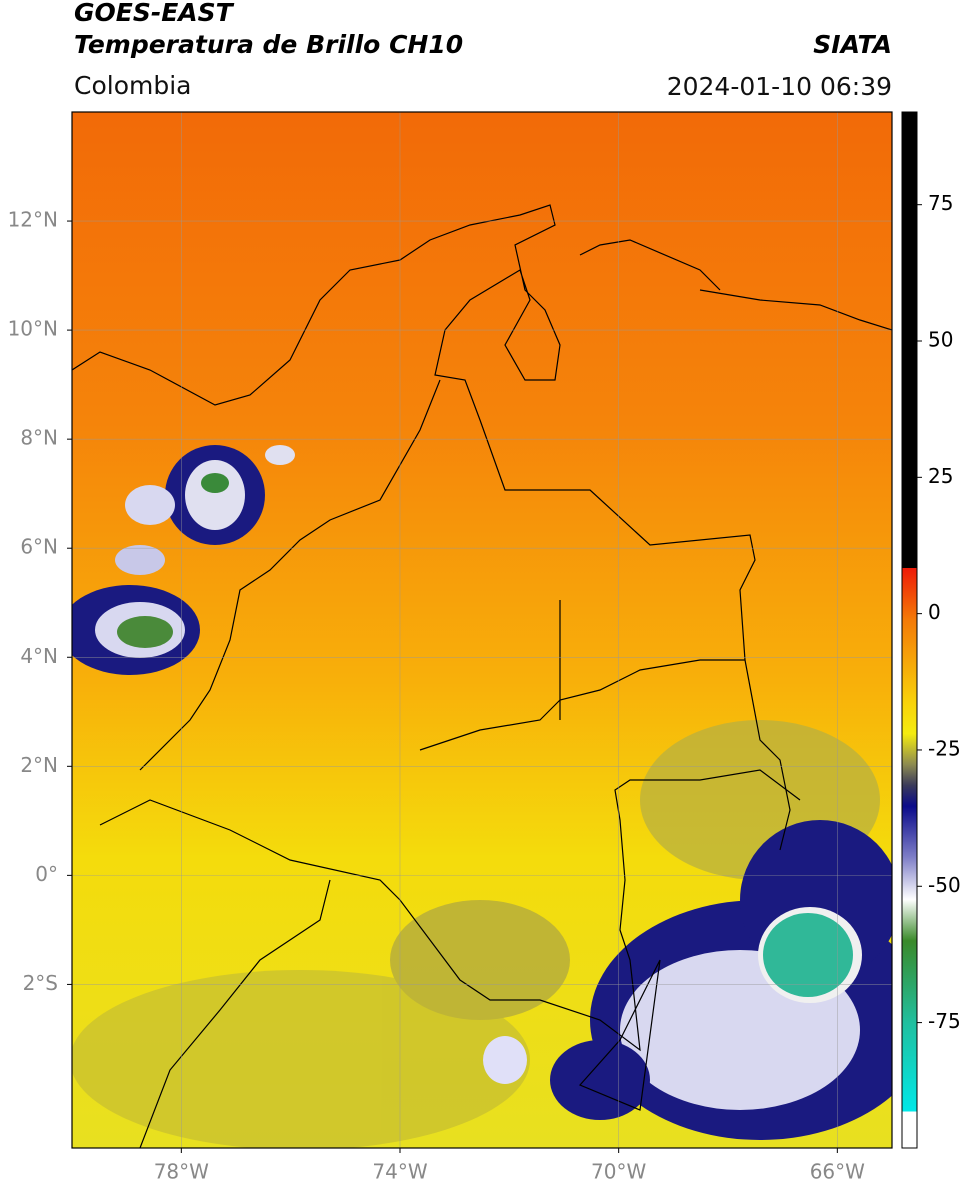 Image resolution: width=966 pixels, height=1194 pixels. Describe the element at coordinates (268, 44) in the screenshot. I see `subtitle: Temperatura de Brillo CH10` at that location.